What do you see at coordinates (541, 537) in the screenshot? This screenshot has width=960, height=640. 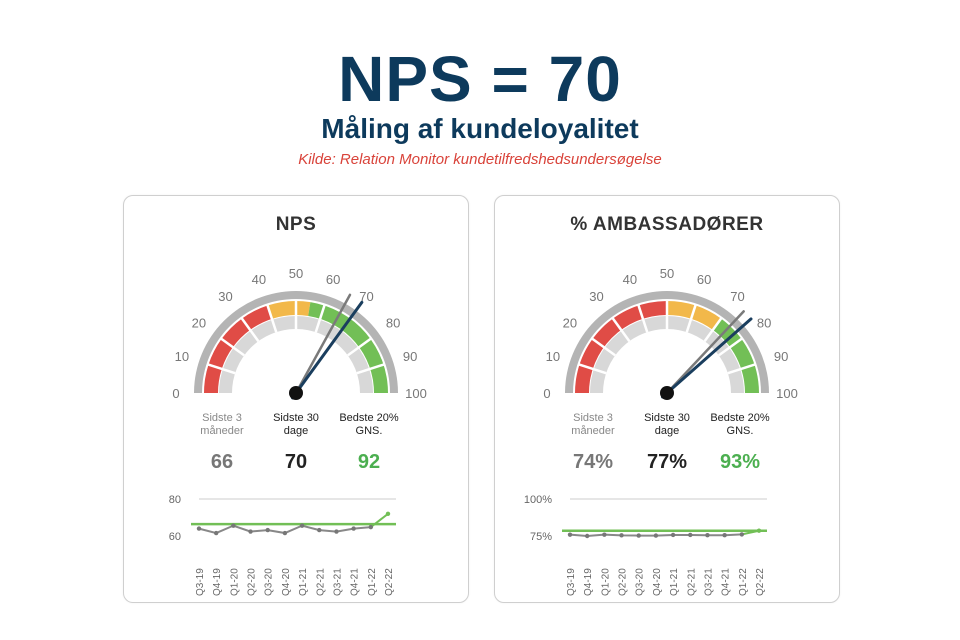 I see `spark-y-tick: 75%` at bounding box center [541, 537].